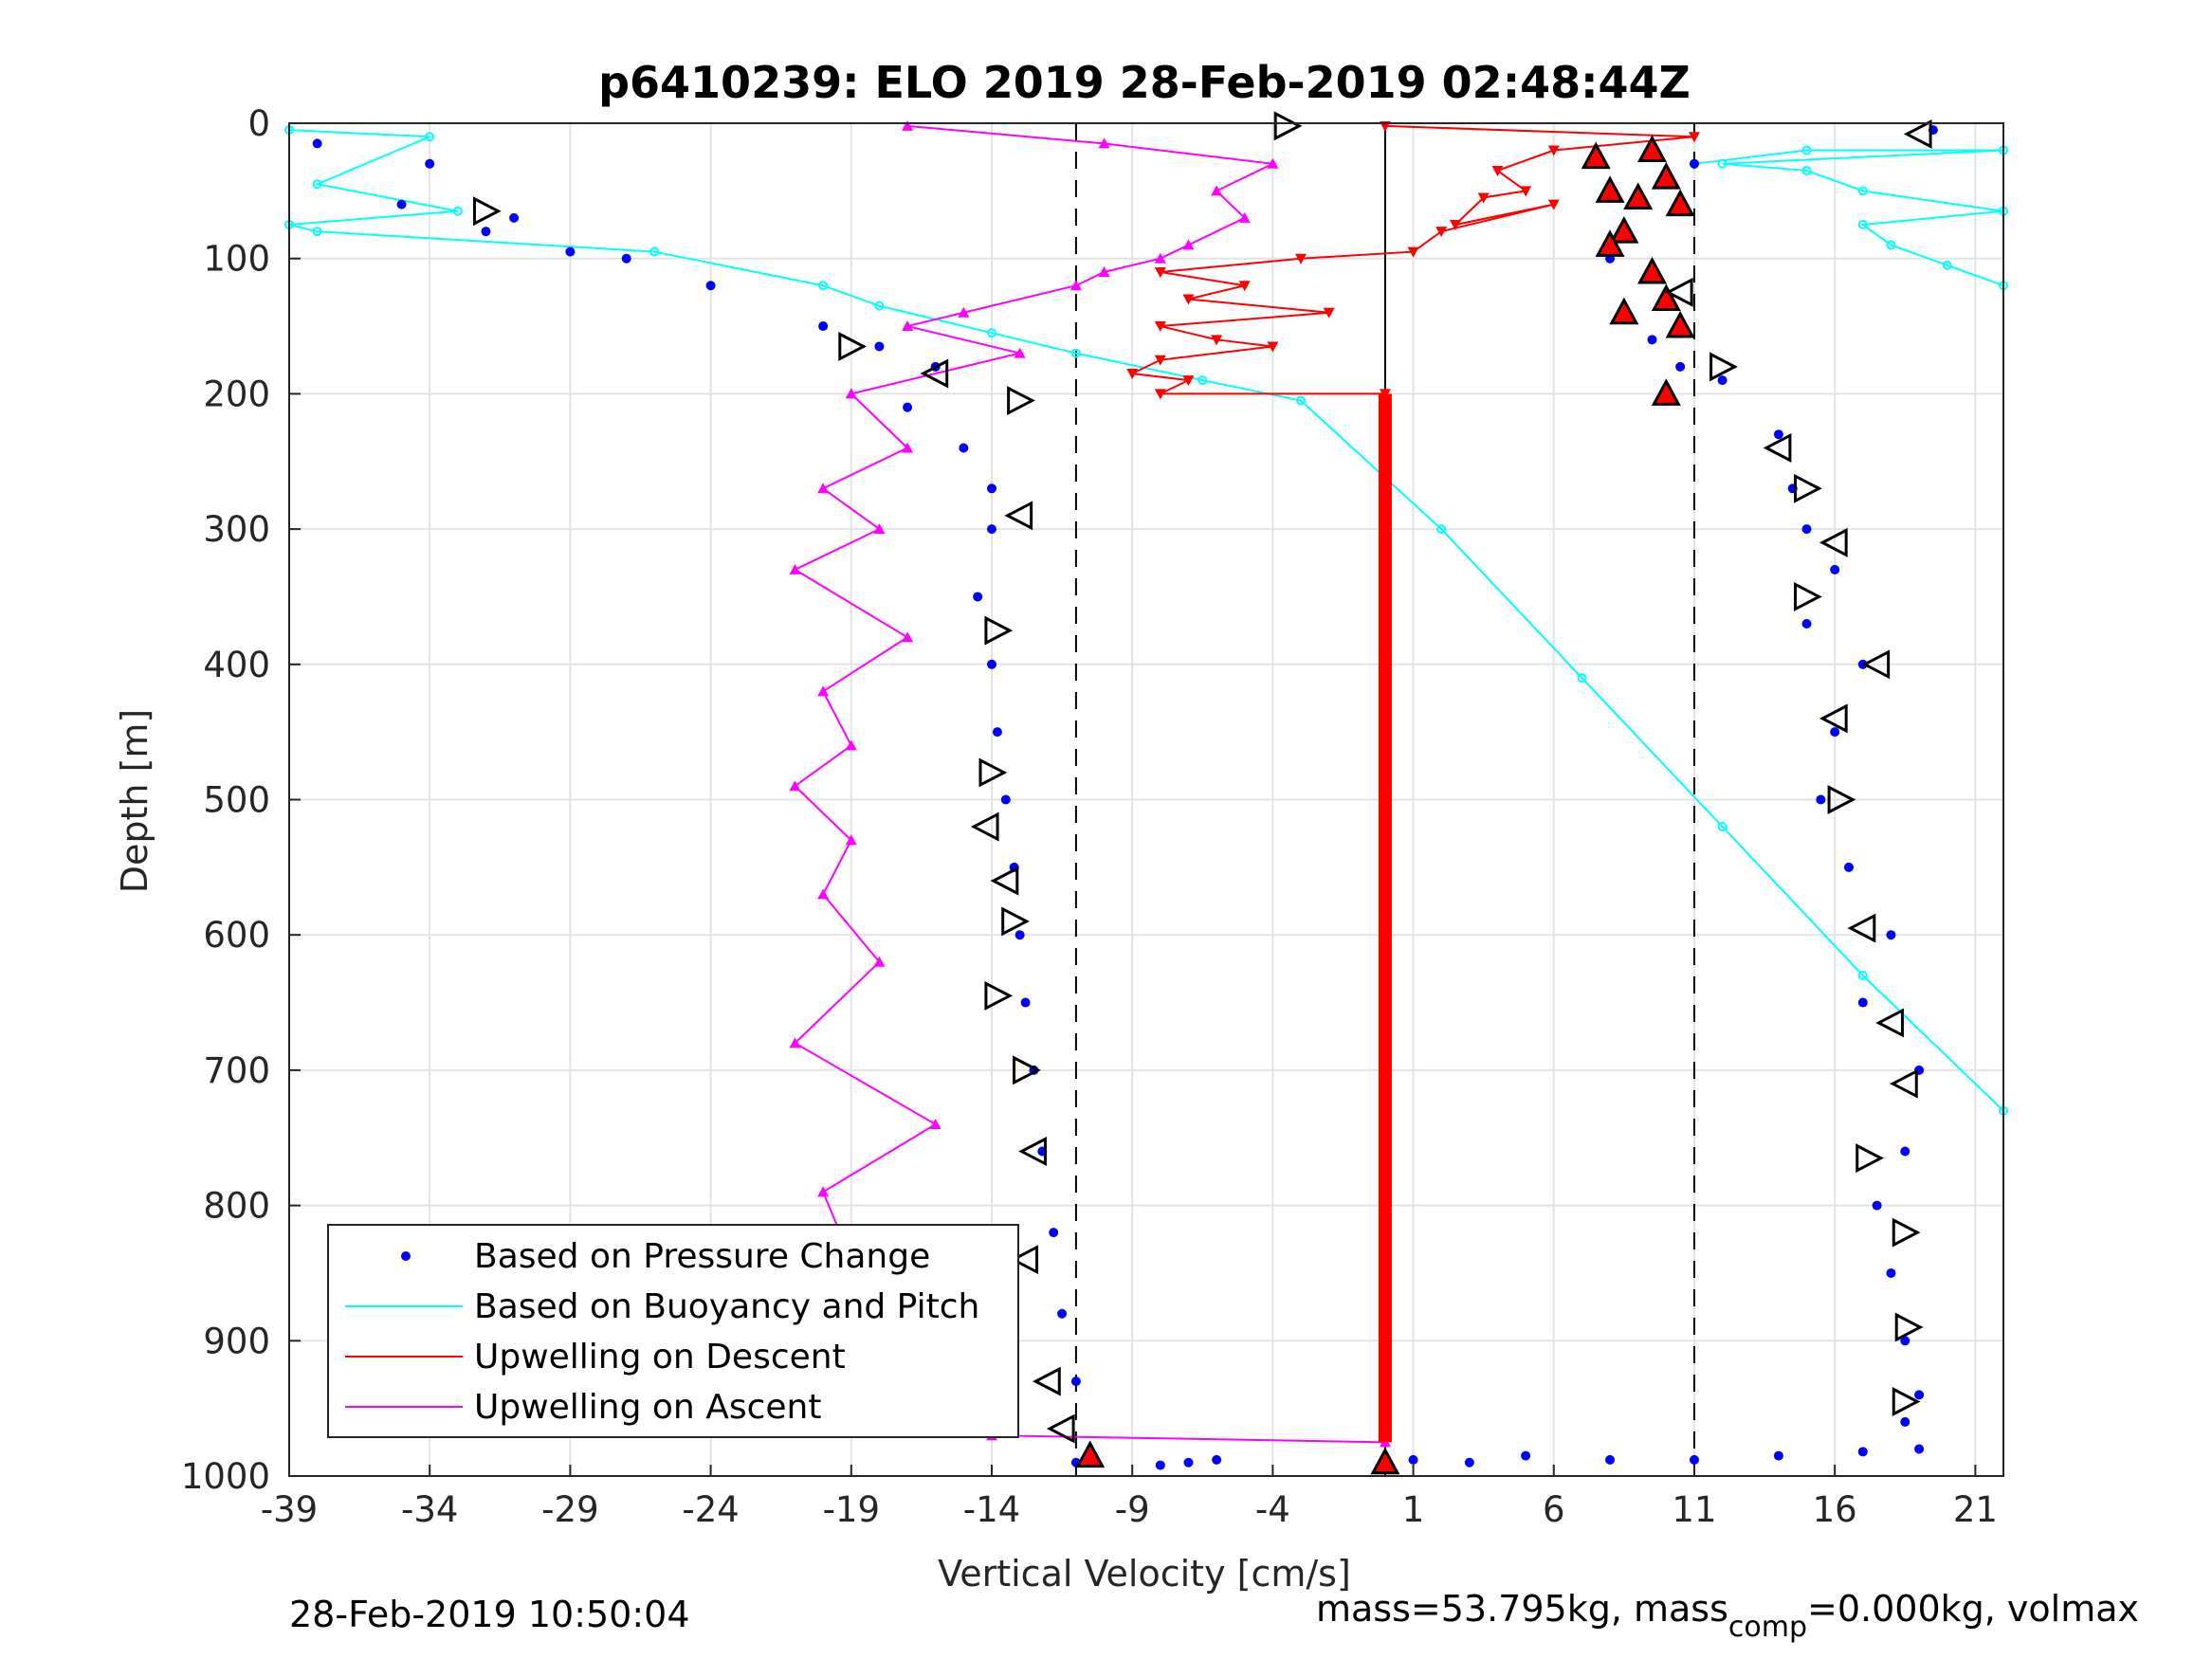 The image size is (2212, 1659). Describe the element at coordinates (710, 1509) in the screenshot. I see `x-tick-label: -24` at that location.